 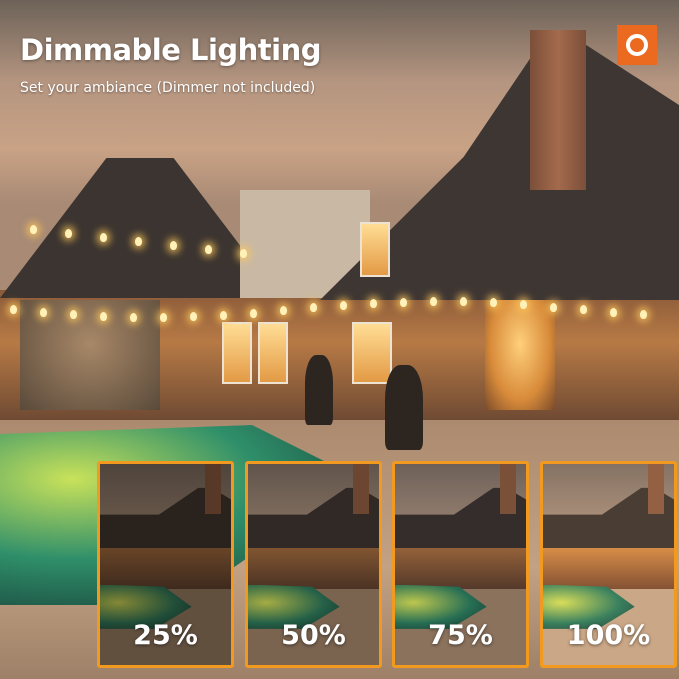 What do you see at coordinates (313, 635) in the screenshot?
I see `brightness-label: 50%` at bounding box center [313, 635].